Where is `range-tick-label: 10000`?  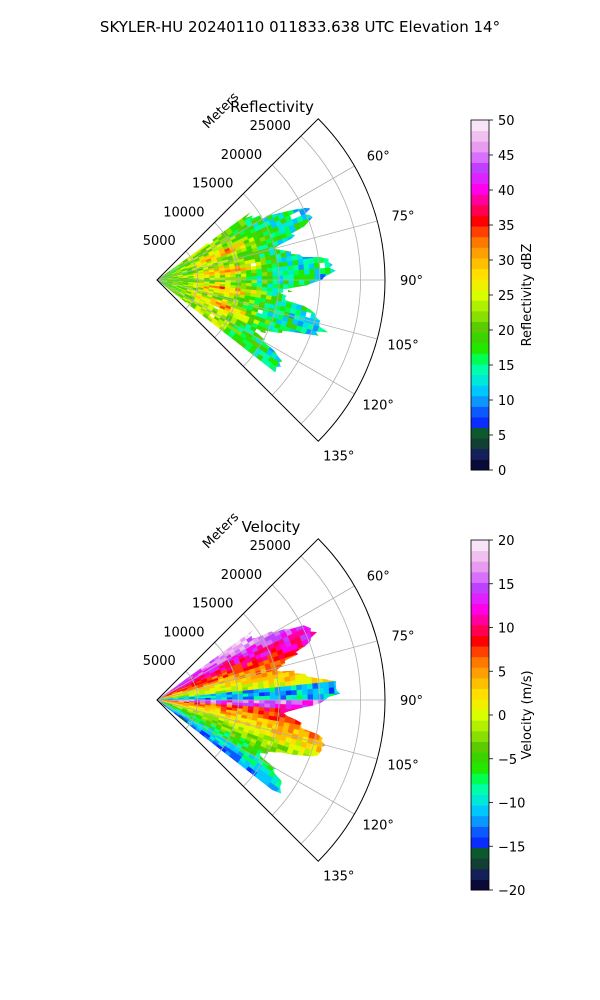
range-tick-label: 10000 is located at coordinates (183, 212).